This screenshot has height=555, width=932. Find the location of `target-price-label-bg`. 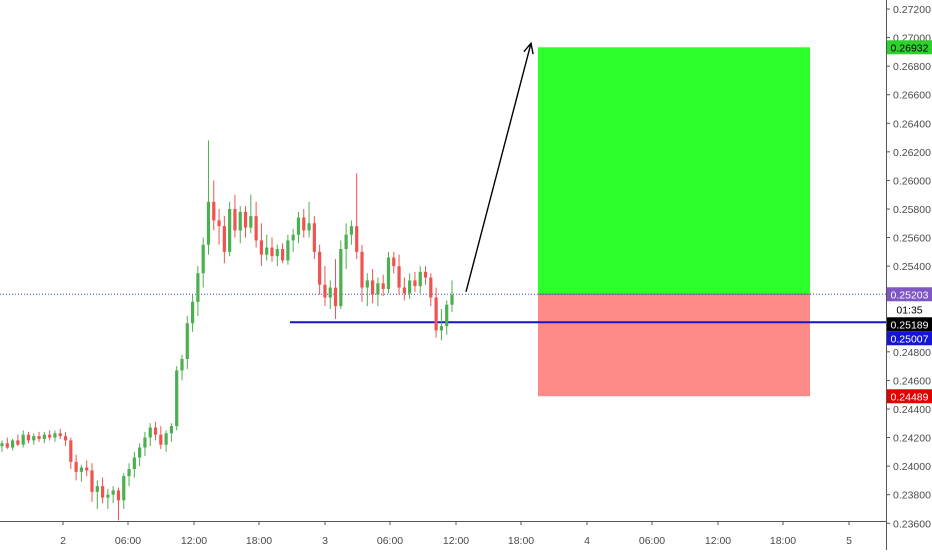

target-price-label-bg is located at coordinates (909, 47).